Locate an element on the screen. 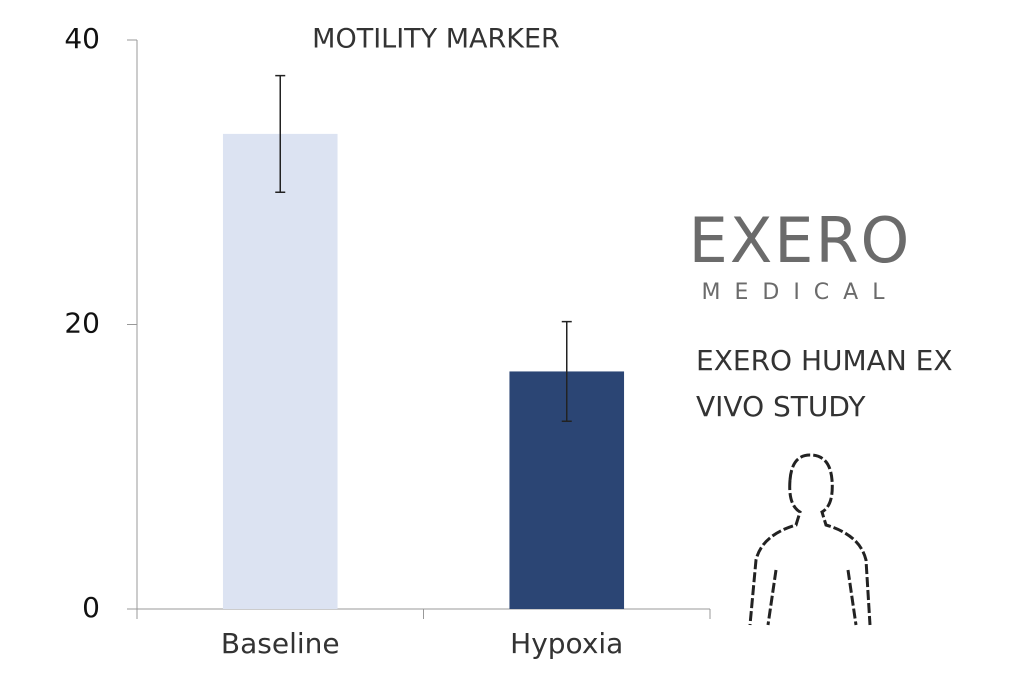  chart-title: MOTILITY MARKER is located at coordinates (436, 39).